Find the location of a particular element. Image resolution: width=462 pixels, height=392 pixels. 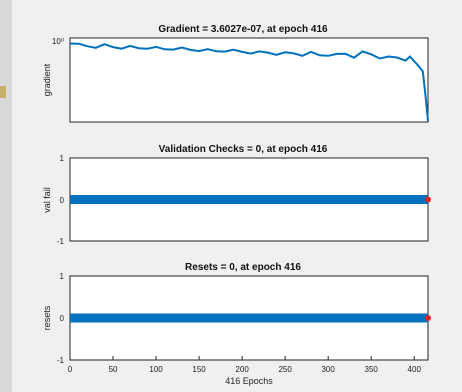

resets-ytick-0: 0 is located at coordinates (62, 318).